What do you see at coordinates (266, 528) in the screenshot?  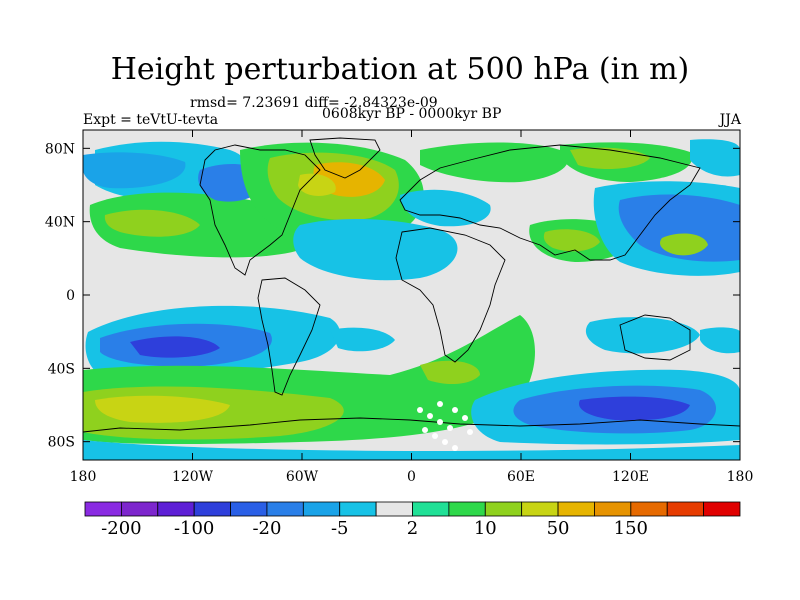 I see `colorbar-label: -20` at bounding box center [266, 528].